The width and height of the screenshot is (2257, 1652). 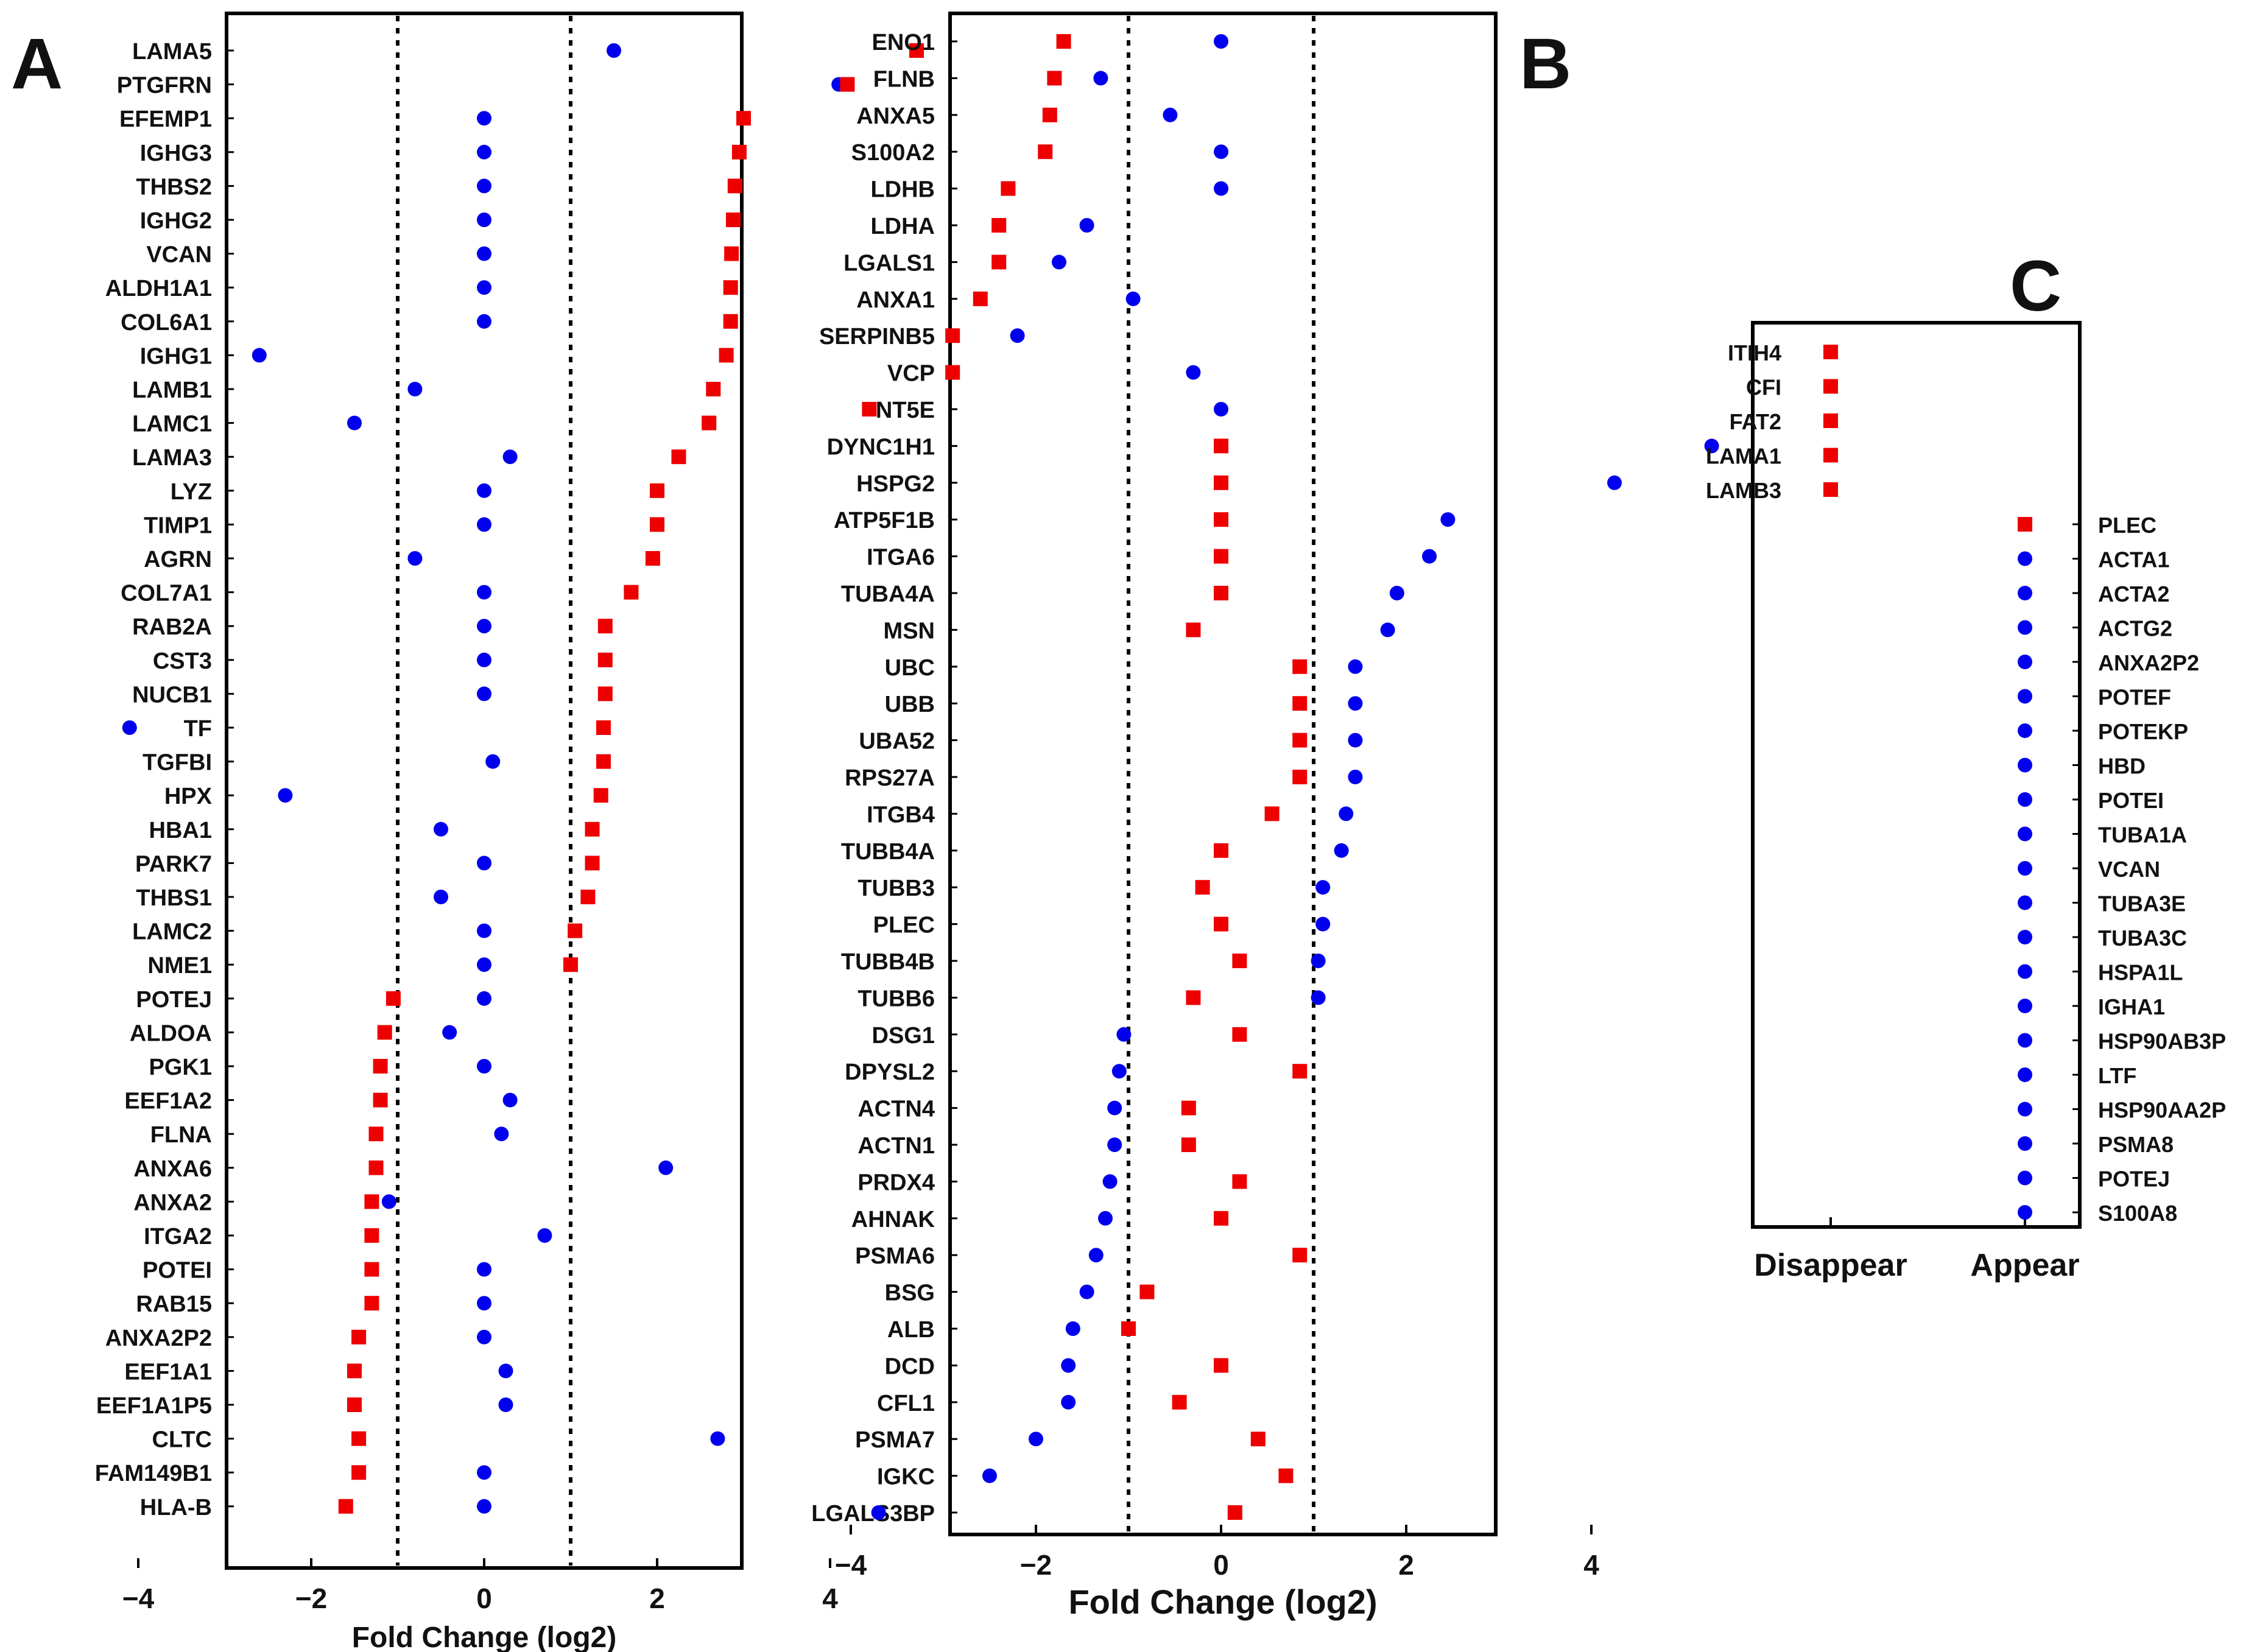 What do you see at coordinates (896, 1109) in the screenshot?
I see `category-label: ACTN4` at bounding box center [896, 1109].